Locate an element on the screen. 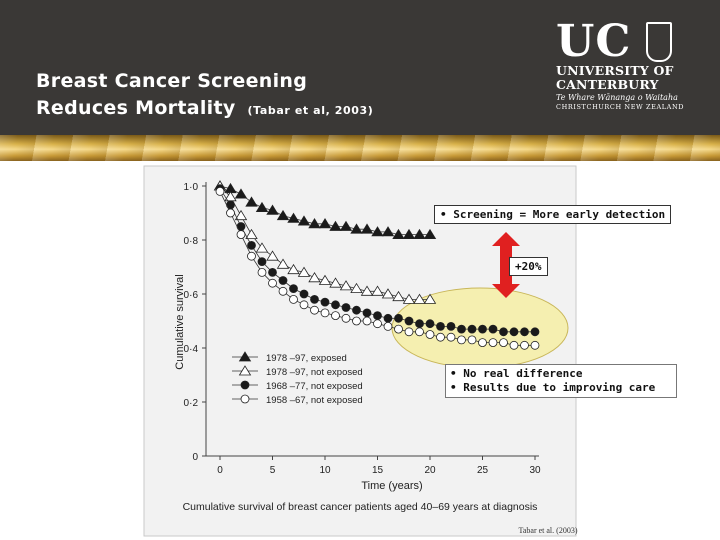  screening-annotation: • Screening = More early detection is located at coordinates (553, 214).